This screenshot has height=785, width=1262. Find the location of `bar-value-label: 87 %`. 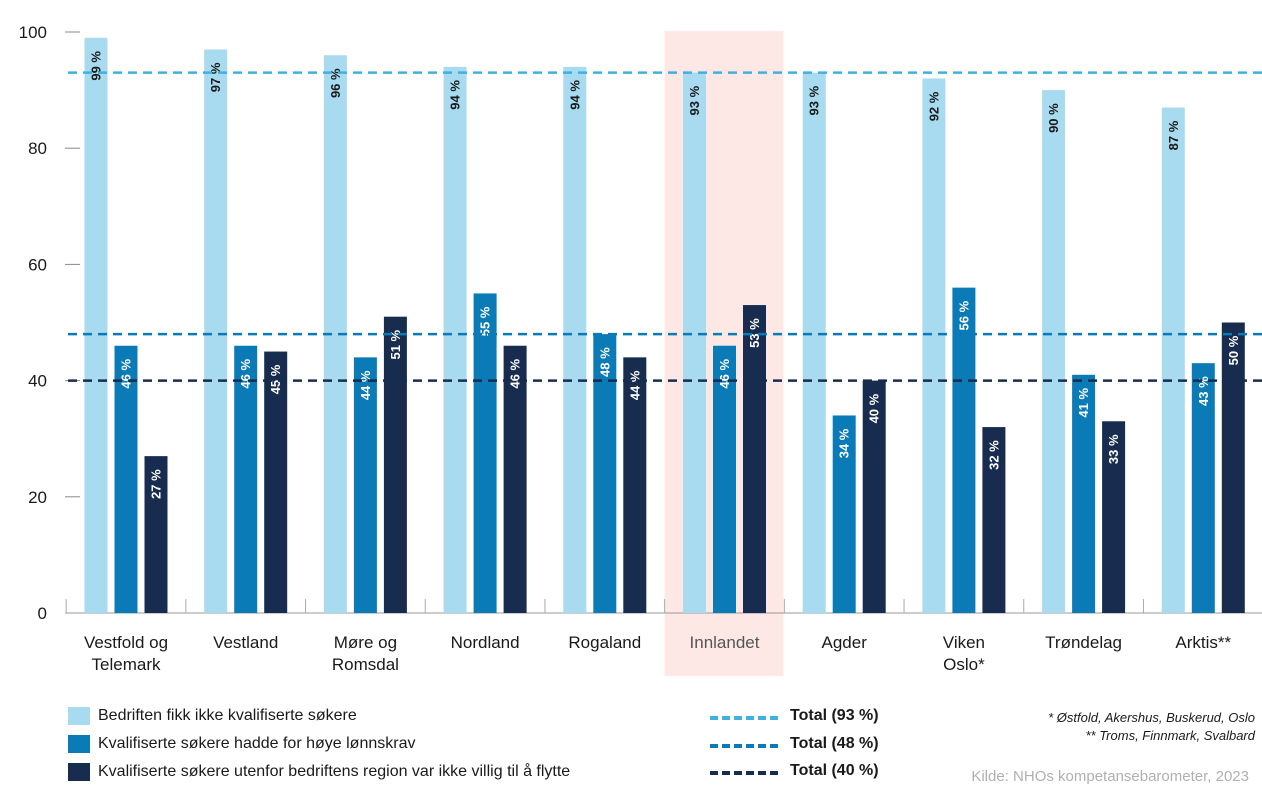

bar-value-label: 87 % is located at coordinates (1173, 135).